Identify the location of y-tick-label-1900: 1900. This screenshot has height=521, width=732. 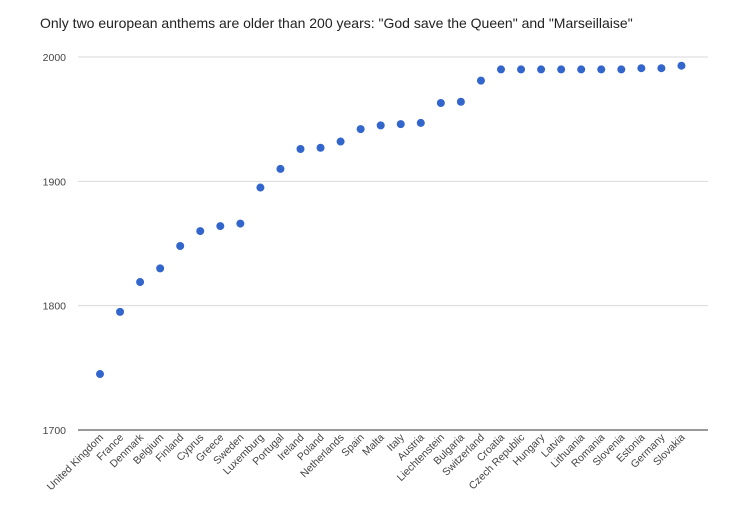
(55, 182).